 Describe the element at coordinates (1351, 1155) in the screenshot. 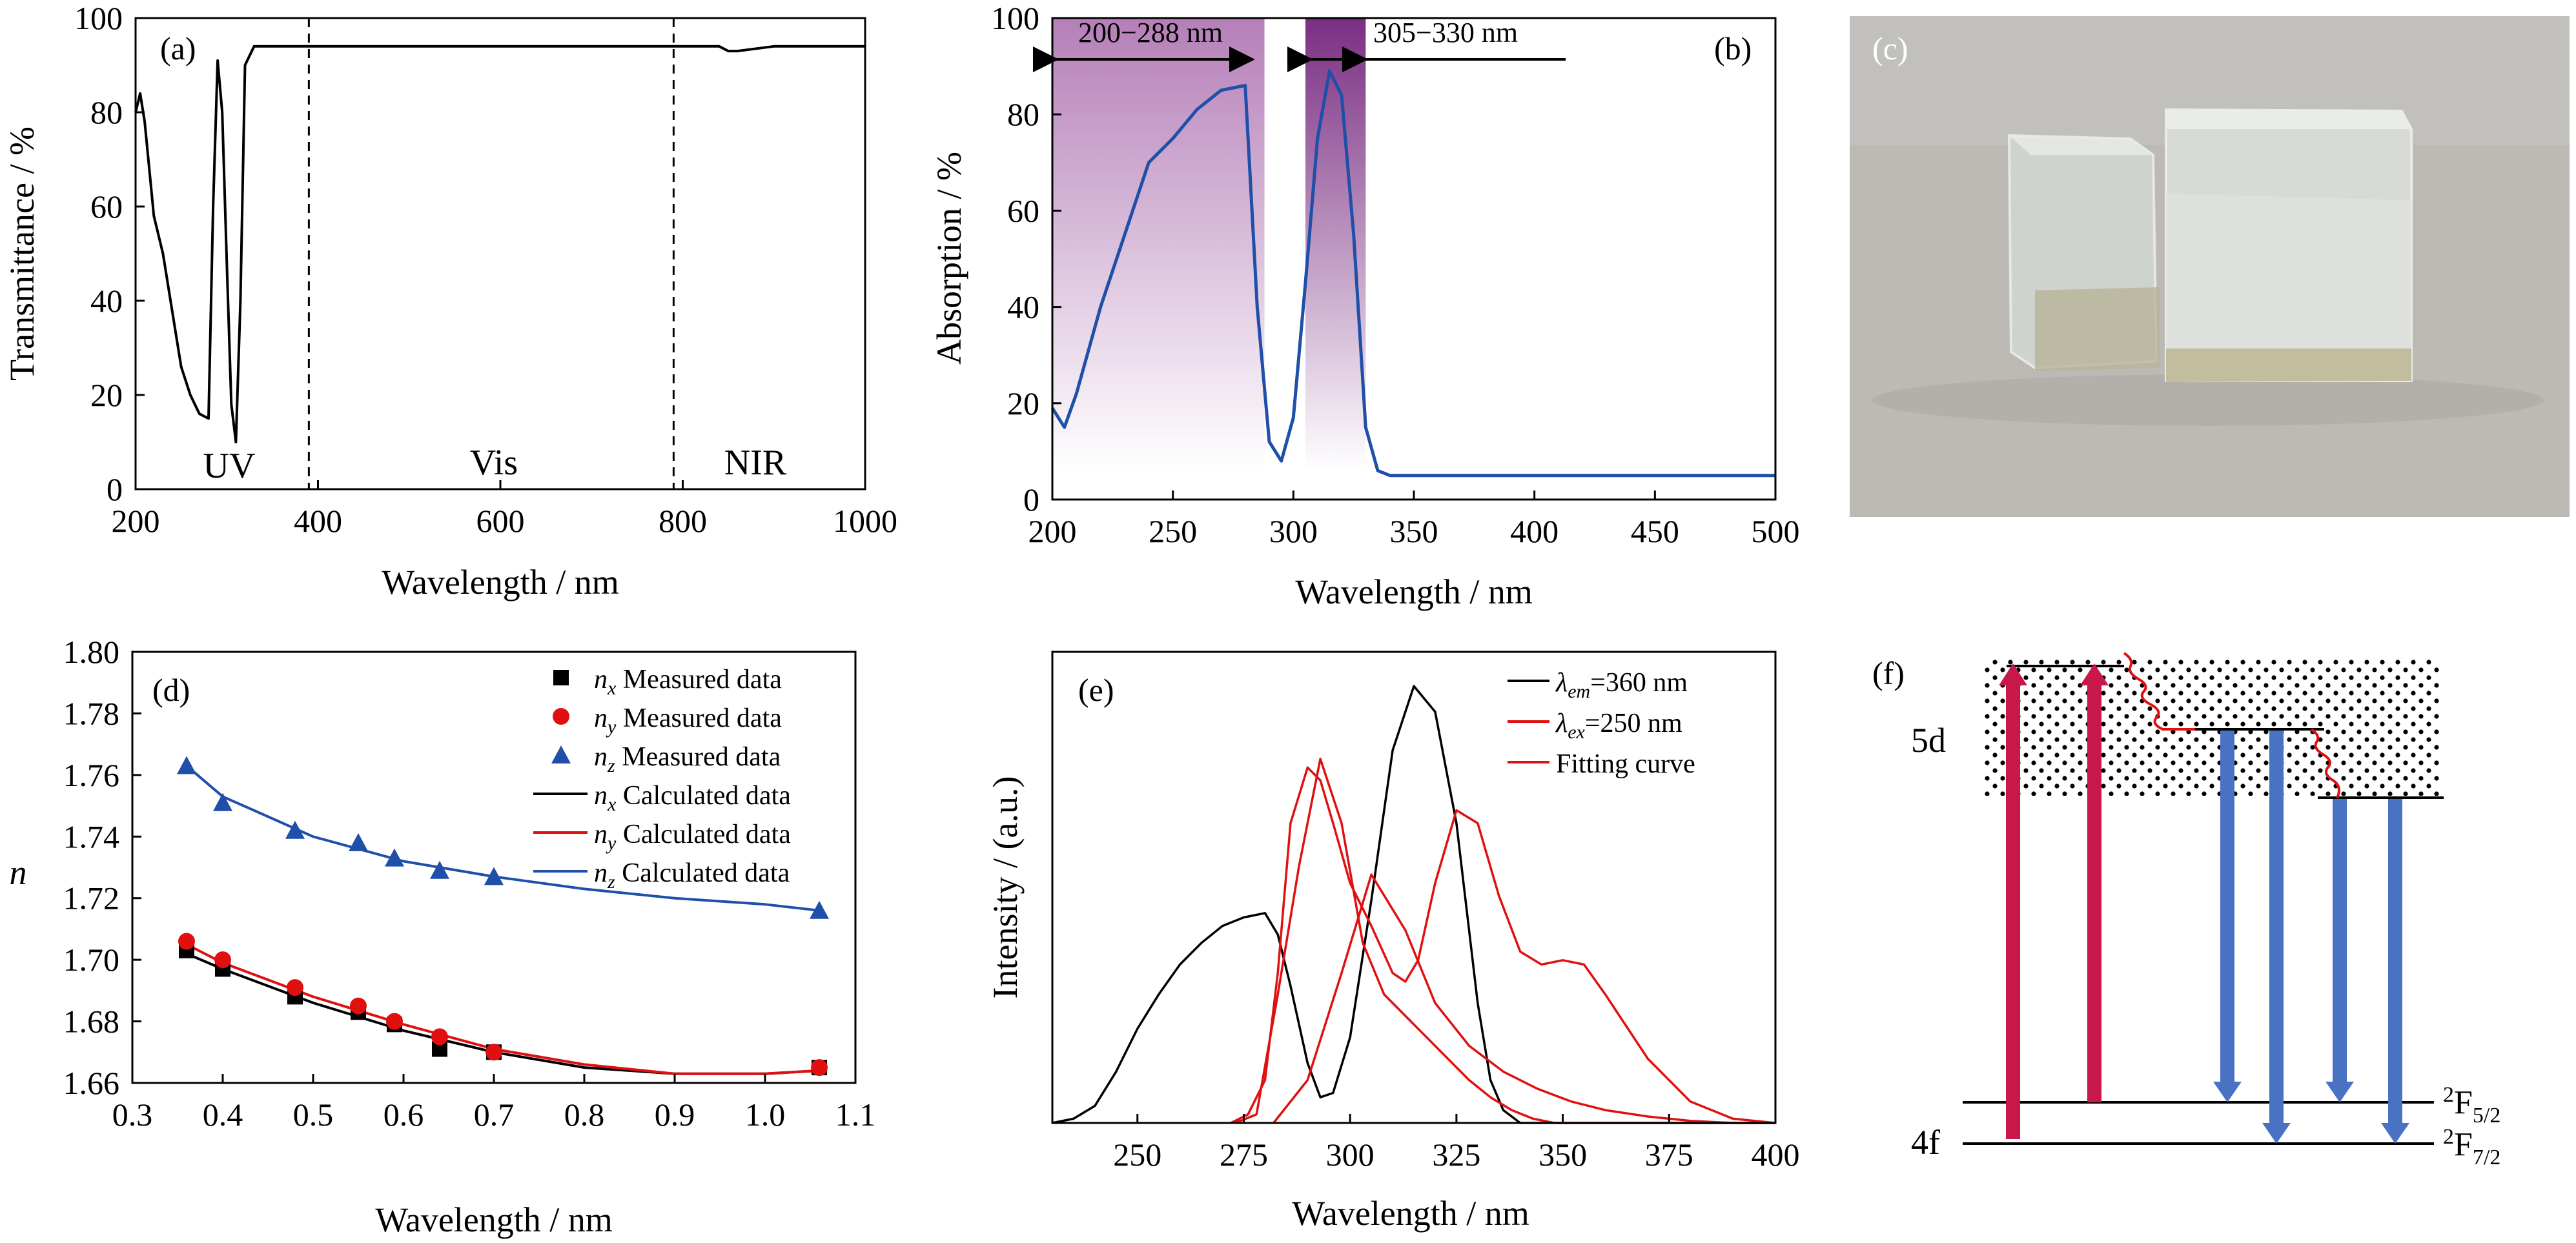

I see `panel-e-xtick-label: 300` at that location.